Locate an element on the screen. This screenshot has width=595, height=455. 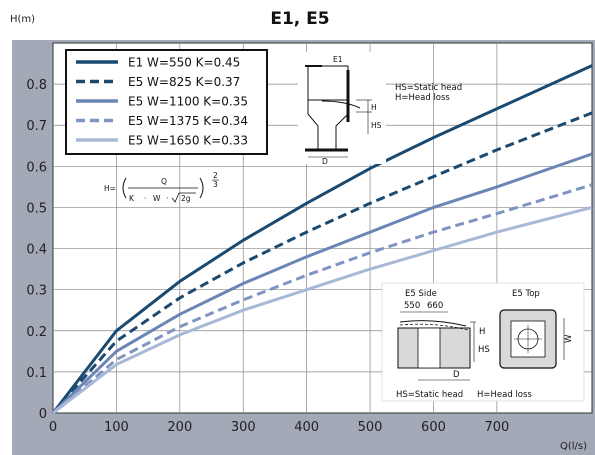
y-tick-label: 0.1 is located at coordinates (36, 373).